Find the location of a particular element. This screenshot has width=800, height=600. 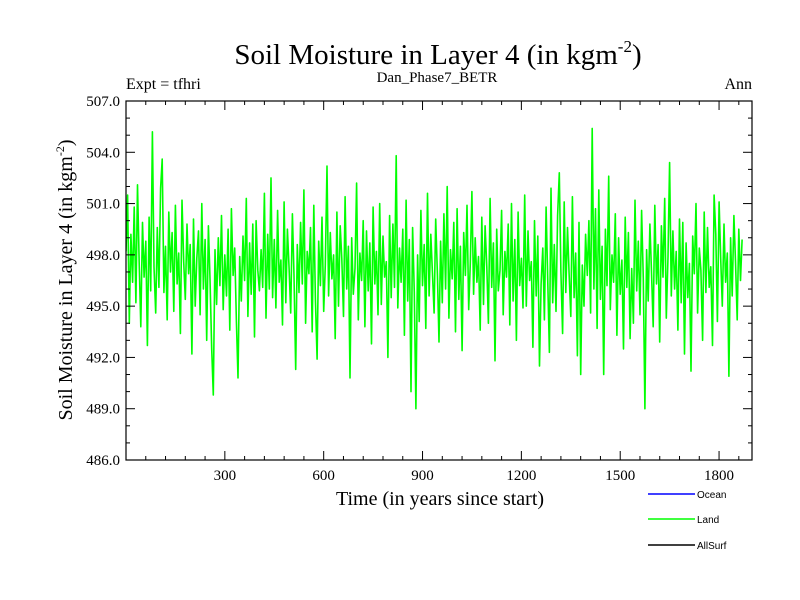

x-tick-label: 300 is located at coordinates (225, 476).